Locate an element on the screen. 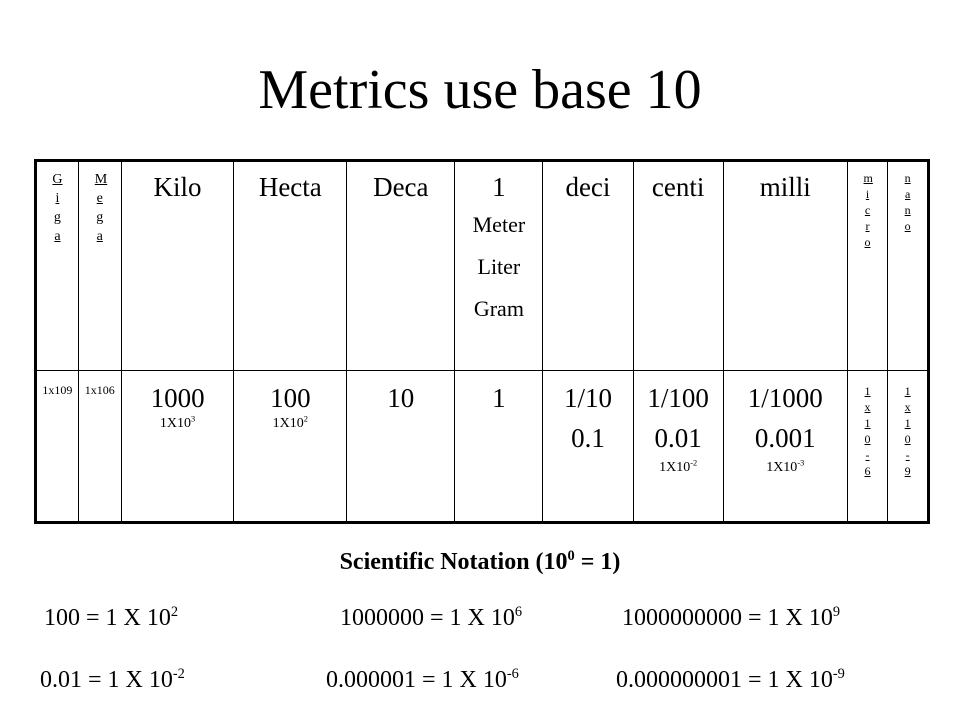 Image resolution: width=960 pixels, height=720 pixels. value-hecta: 100 is located at coordinates (290, 398).